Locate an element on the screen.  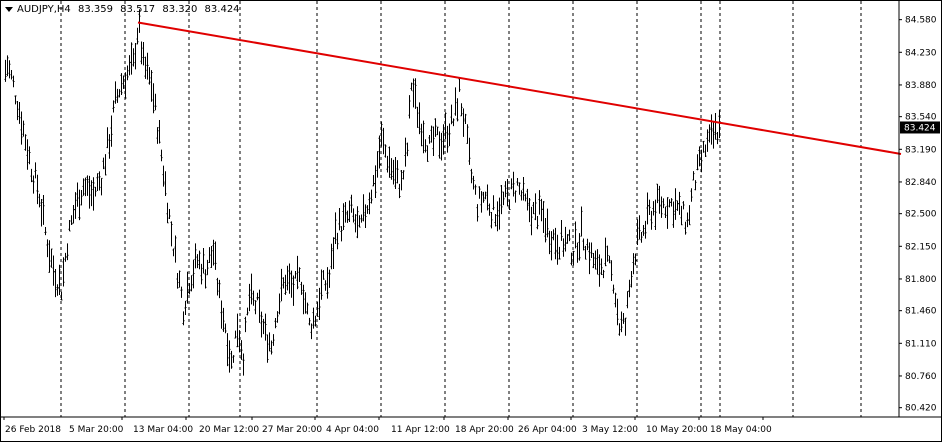
x-tick-label: 5 Mar 20:00 is located at coordinates (96, 430).